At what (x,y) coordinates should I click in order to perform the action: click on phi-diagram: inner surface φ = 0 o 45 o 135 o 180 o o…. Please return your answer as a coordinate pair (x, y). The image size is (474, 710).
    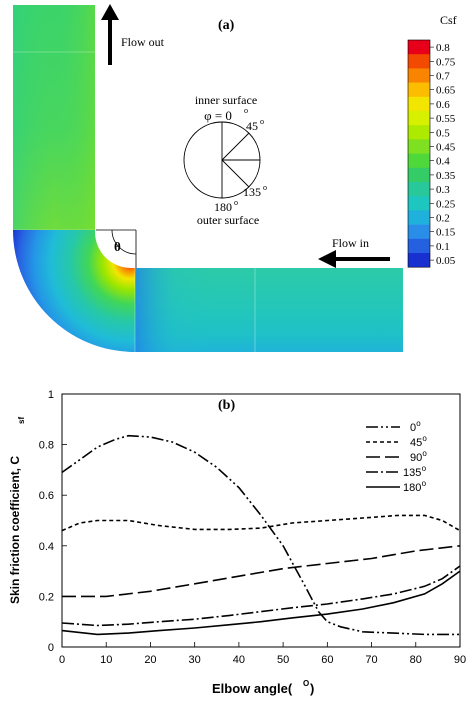
    Looking at the image, I should click on (225, 160).